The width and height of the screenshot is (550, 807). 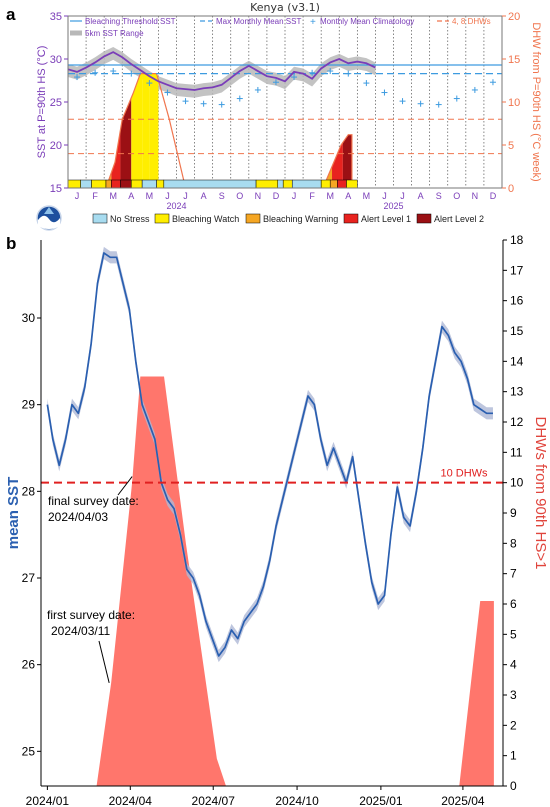 I want to click on year-label-2024: 2024, so click(x=176, y=206).